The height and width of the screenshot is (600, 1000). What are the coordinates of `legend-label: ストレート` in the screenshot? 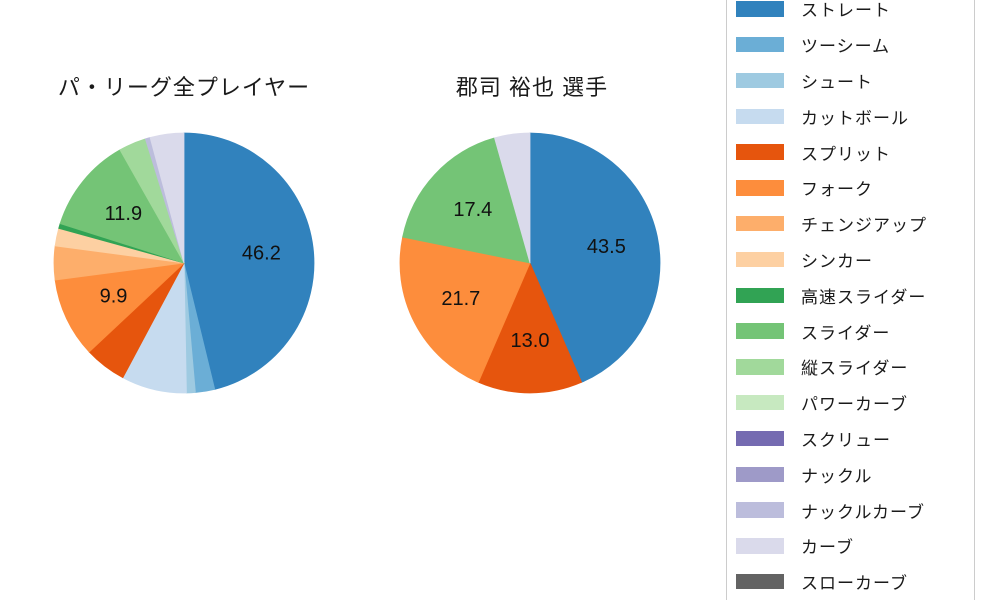 It's located at (846, 11).